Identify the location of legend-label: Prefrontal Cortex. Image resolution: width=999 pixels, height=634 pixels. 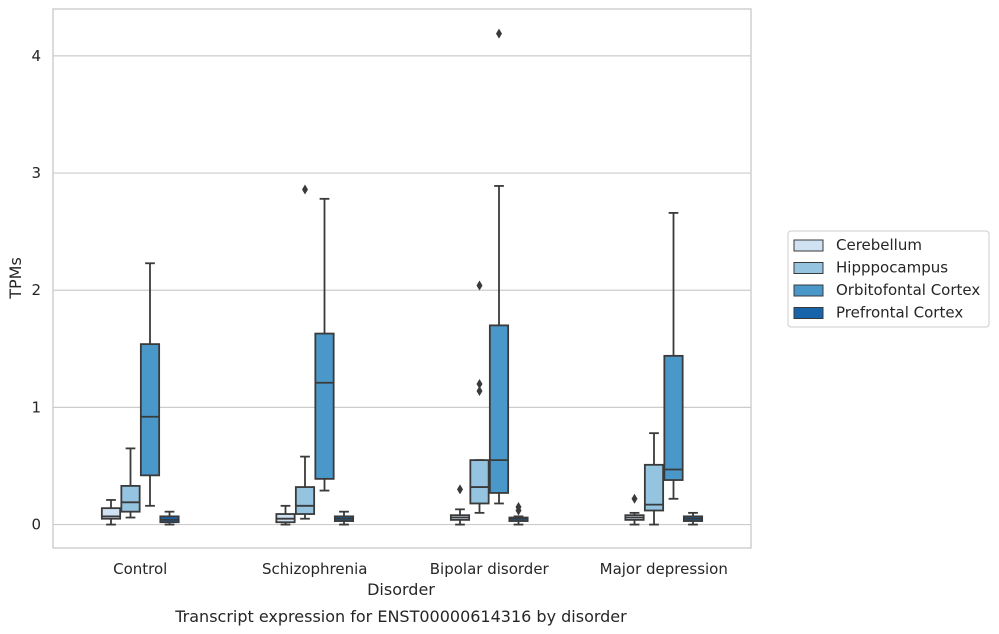
(899, 313).